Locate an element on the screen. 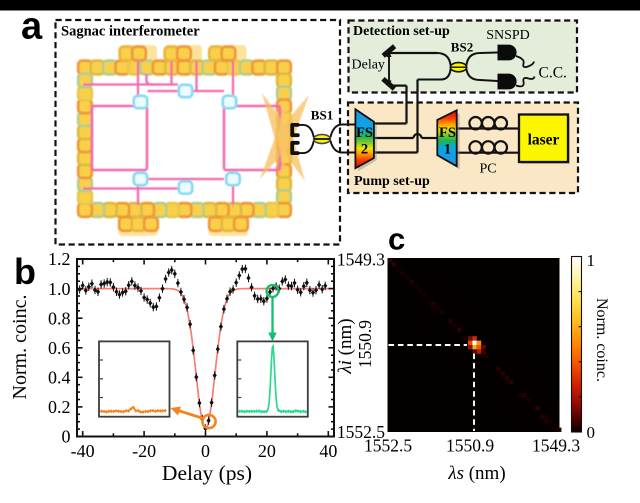 The width and height of the screenshot is (640, 503). svg-text: C.C. is located at coordinates (553, 73).